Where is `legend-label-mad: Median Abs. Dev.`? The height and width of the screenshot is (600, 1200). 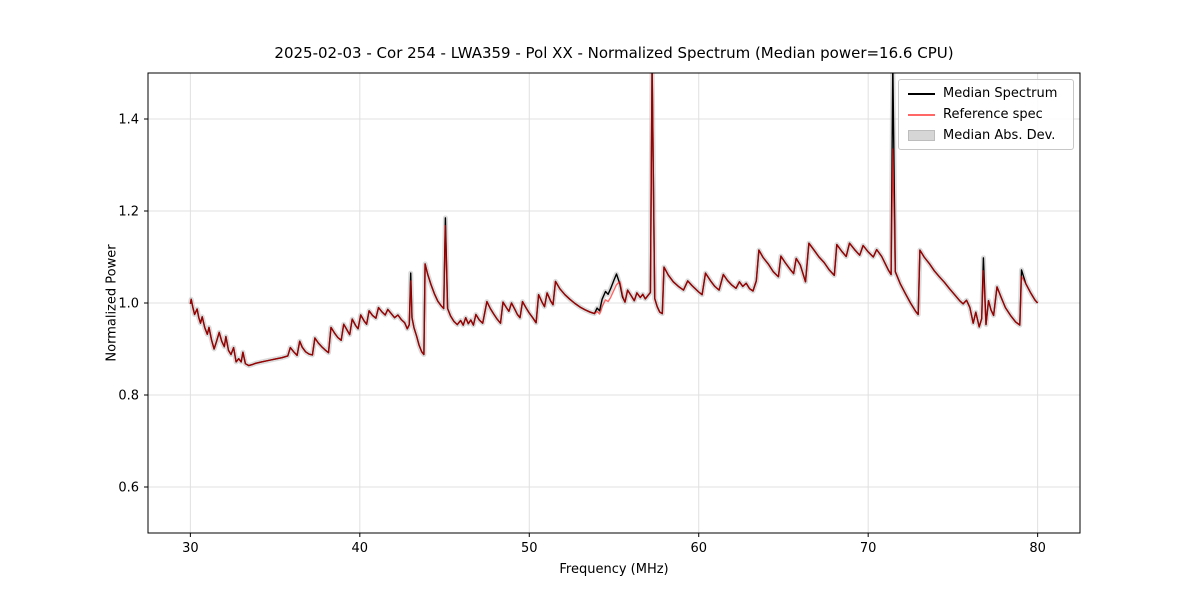
legend-label-mad: Median Abs. Dev. is located at coordinates (999, 135).